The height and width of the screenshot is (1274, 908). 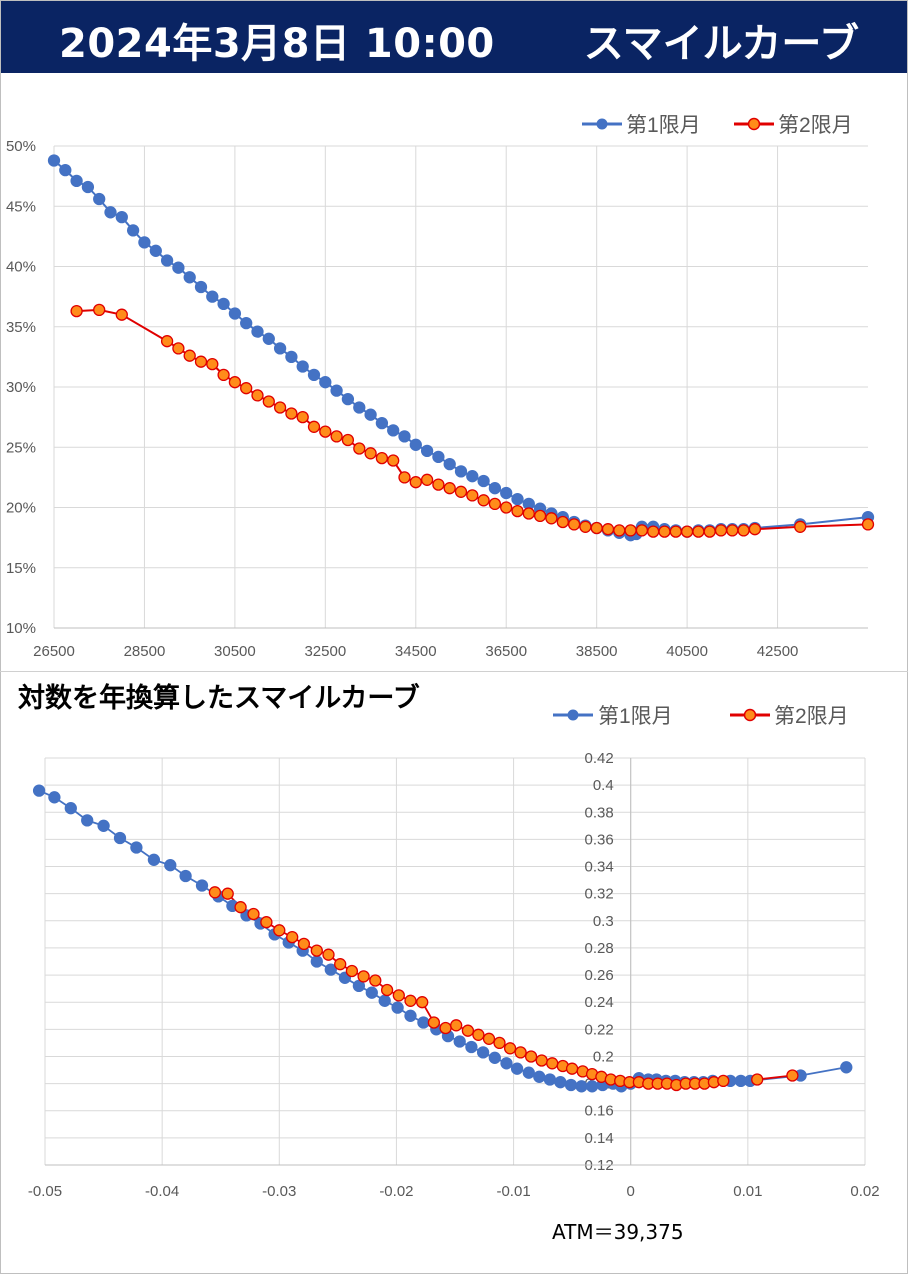 I want to click on x-tick-label: 0.01, so click(x=747, y=1191).